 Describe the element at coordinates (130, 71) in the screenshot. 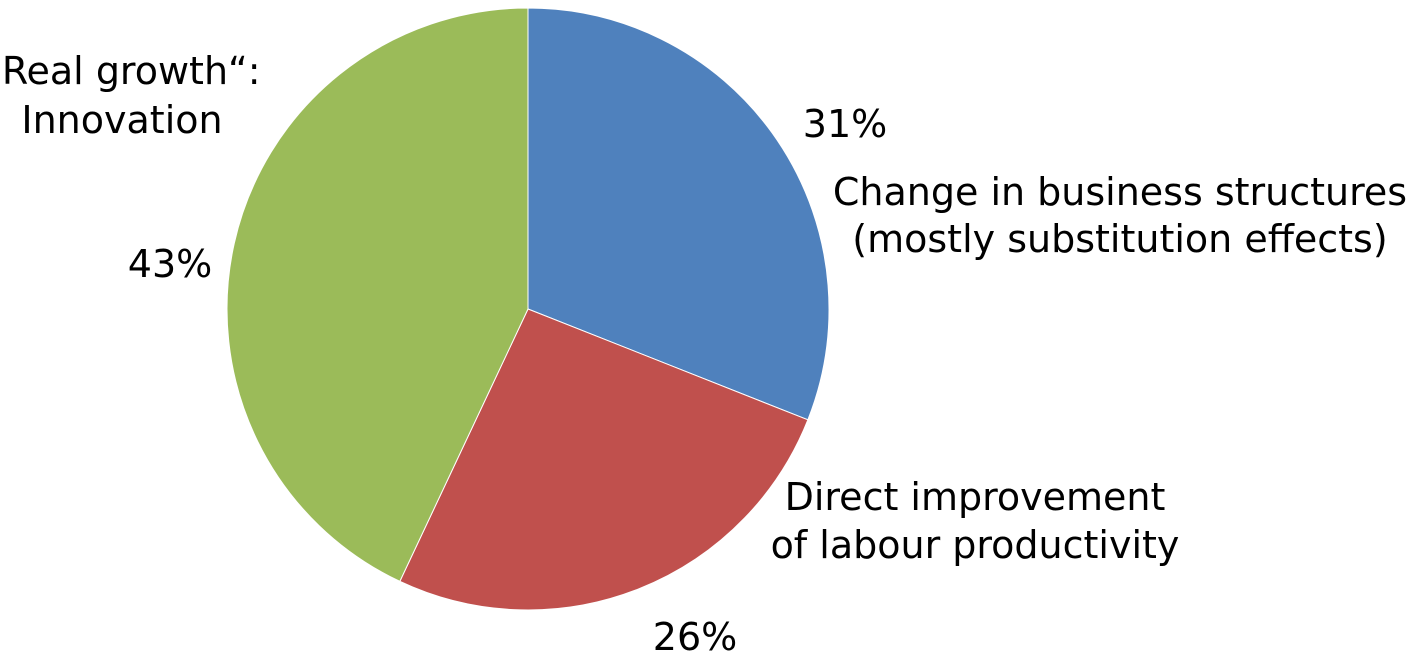

I see `slice-label-innovation-line-1: „Real growth“:` at that location.